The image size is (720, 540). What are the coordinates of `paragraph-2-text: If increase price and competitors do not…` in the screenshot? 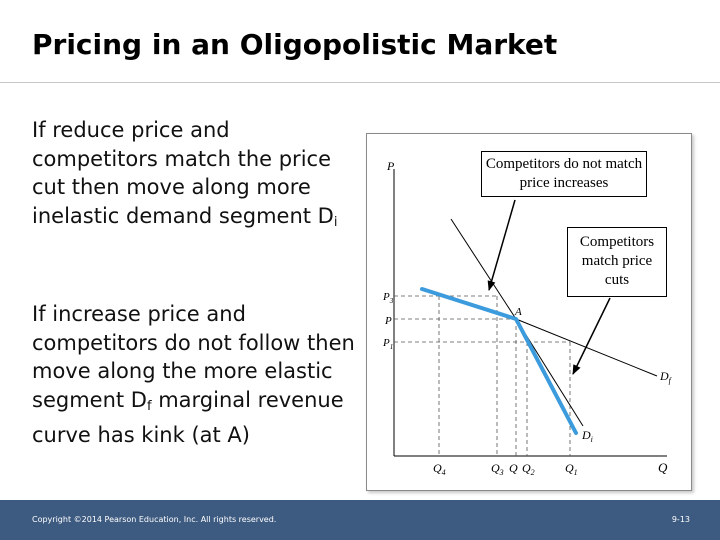 It's located at (193, 357).